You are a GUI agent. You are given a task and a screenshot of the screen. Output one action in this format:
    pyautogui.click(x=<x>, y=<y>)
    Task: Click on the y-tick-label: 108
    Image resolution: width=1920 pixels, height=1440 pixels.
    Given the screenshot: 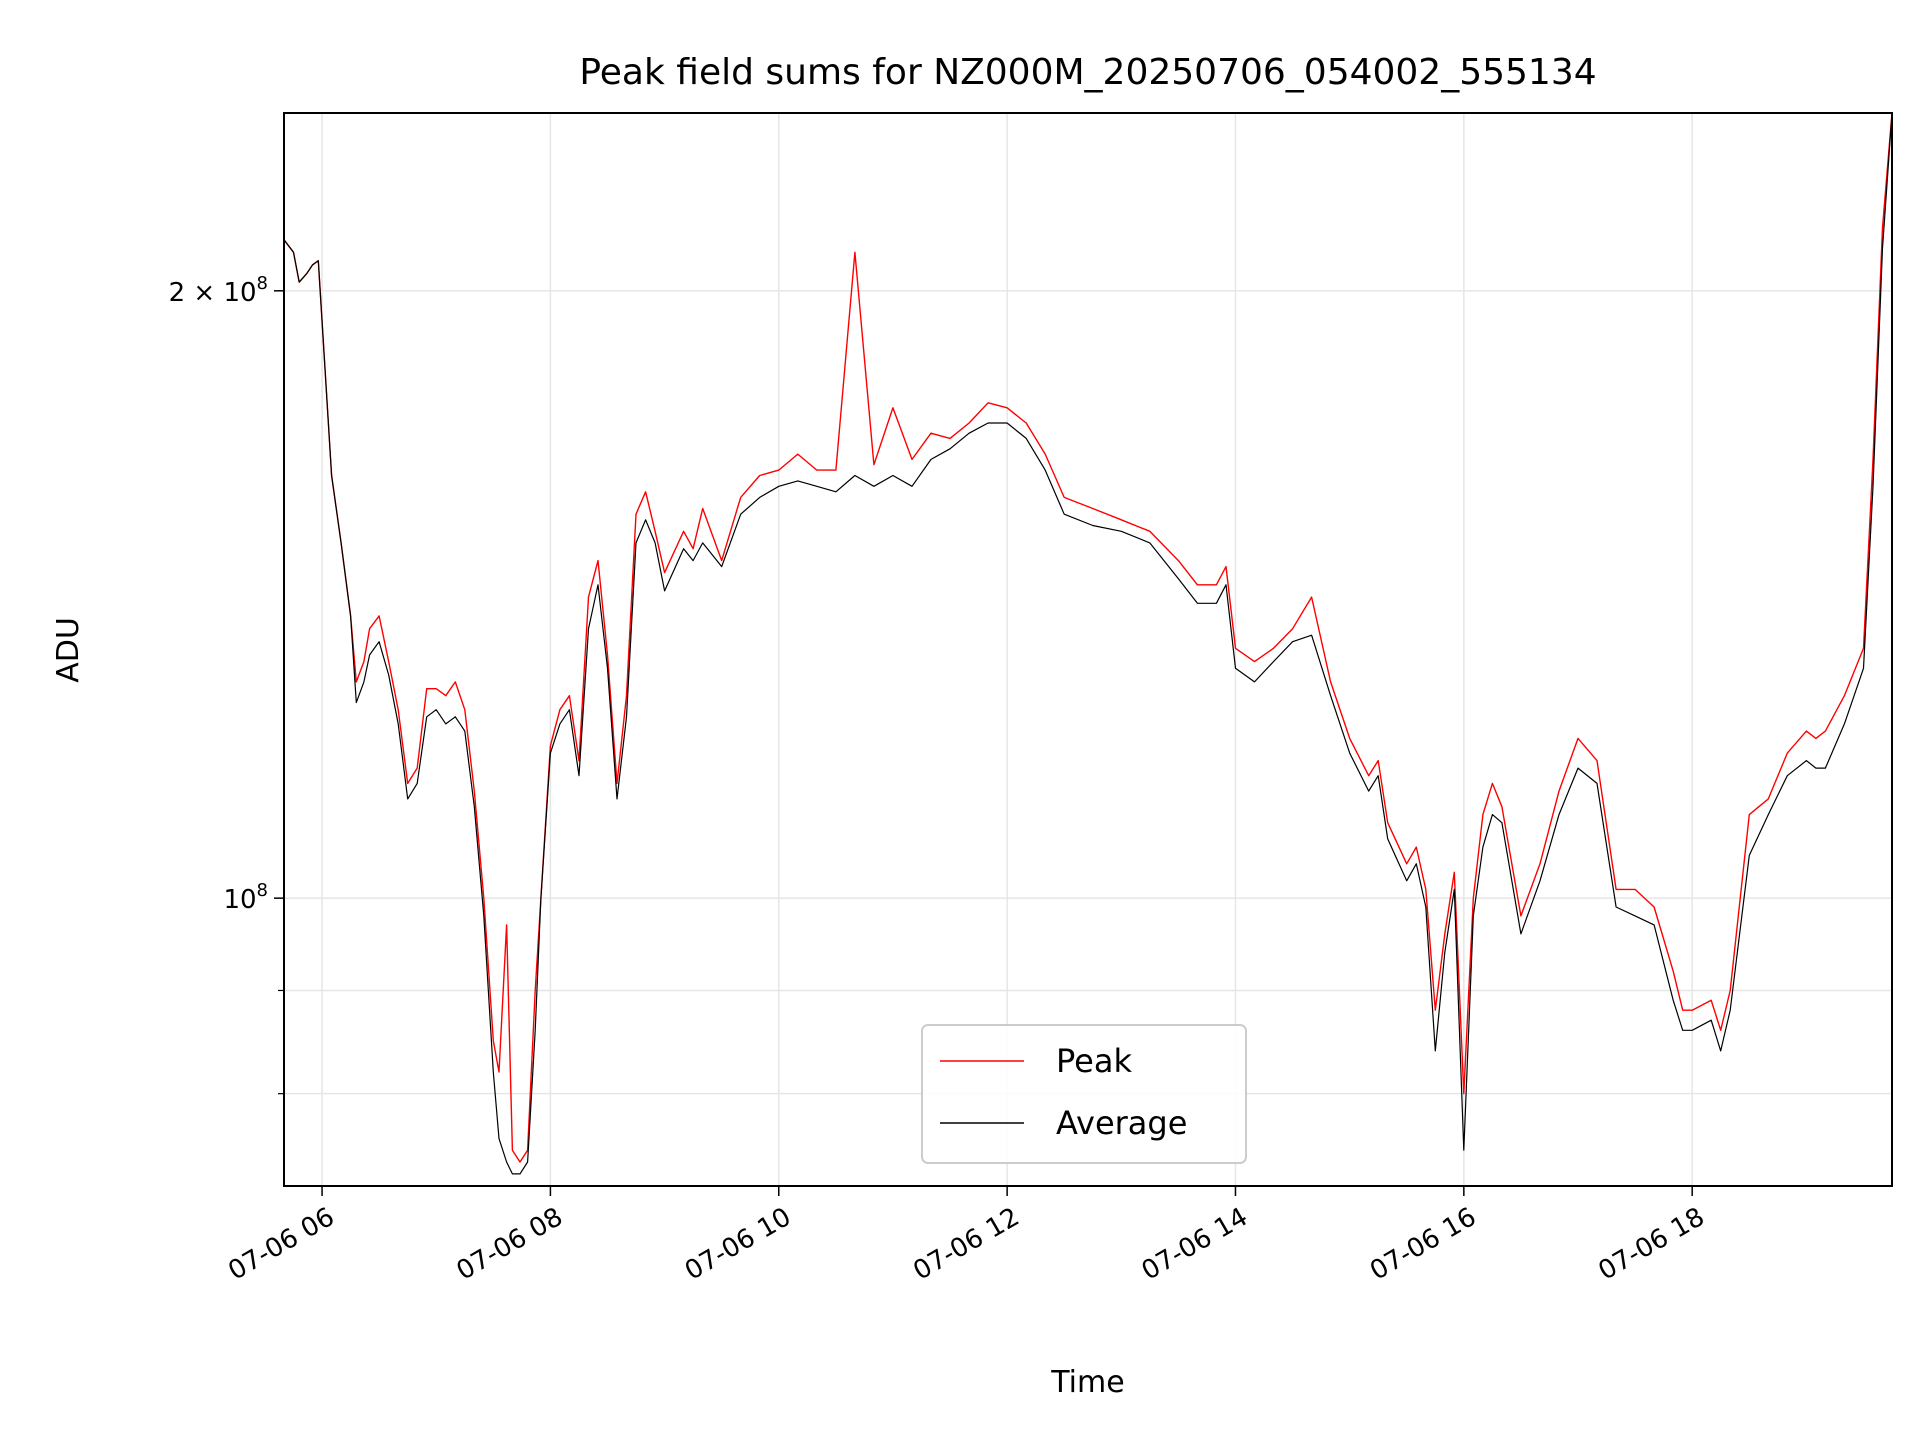 What is the action you would take?
    pyautogui.click(x=245, y=897)
    